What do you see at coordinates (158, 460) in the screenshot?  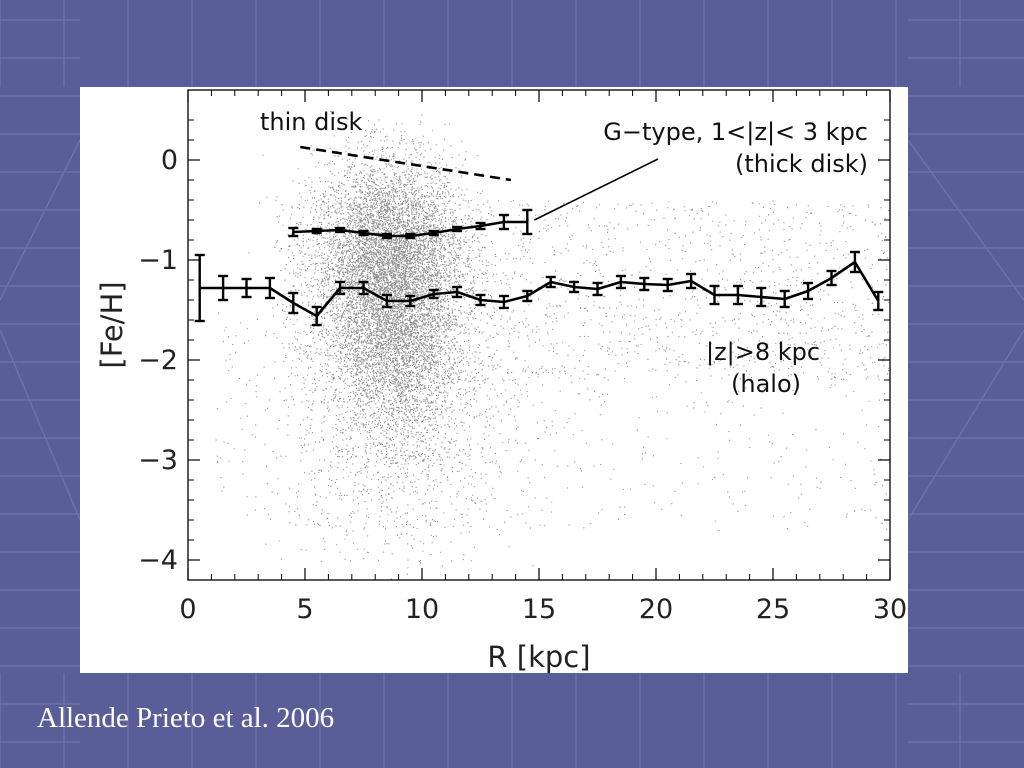 I see `y-tick-label: −3` at bounding box center [158, 460].